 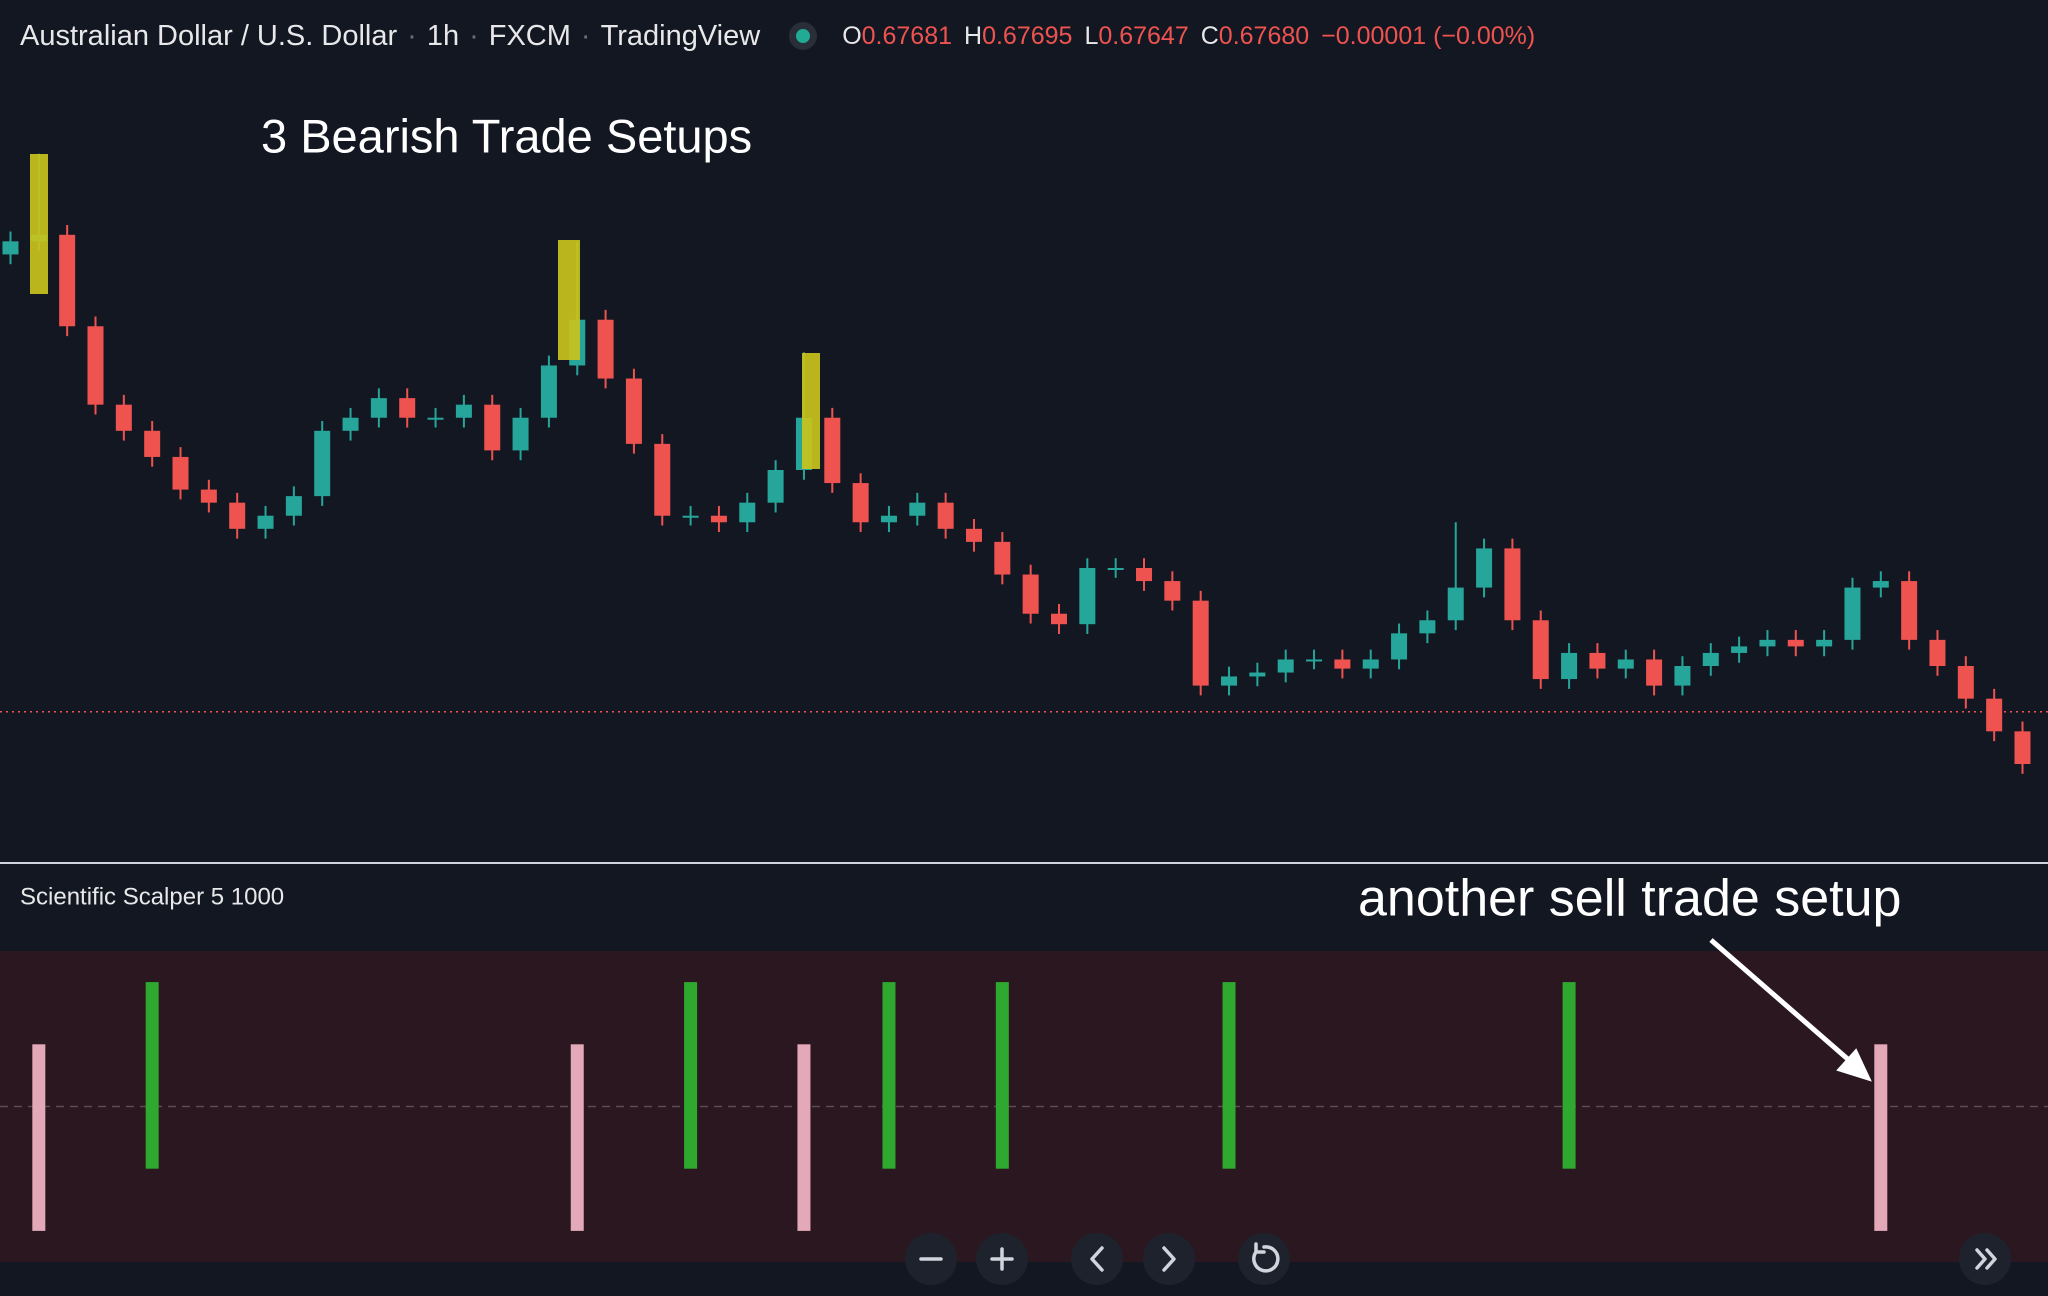 I want to click on change: −0.00001 (−0.00%), so click(x=1428, y=35).